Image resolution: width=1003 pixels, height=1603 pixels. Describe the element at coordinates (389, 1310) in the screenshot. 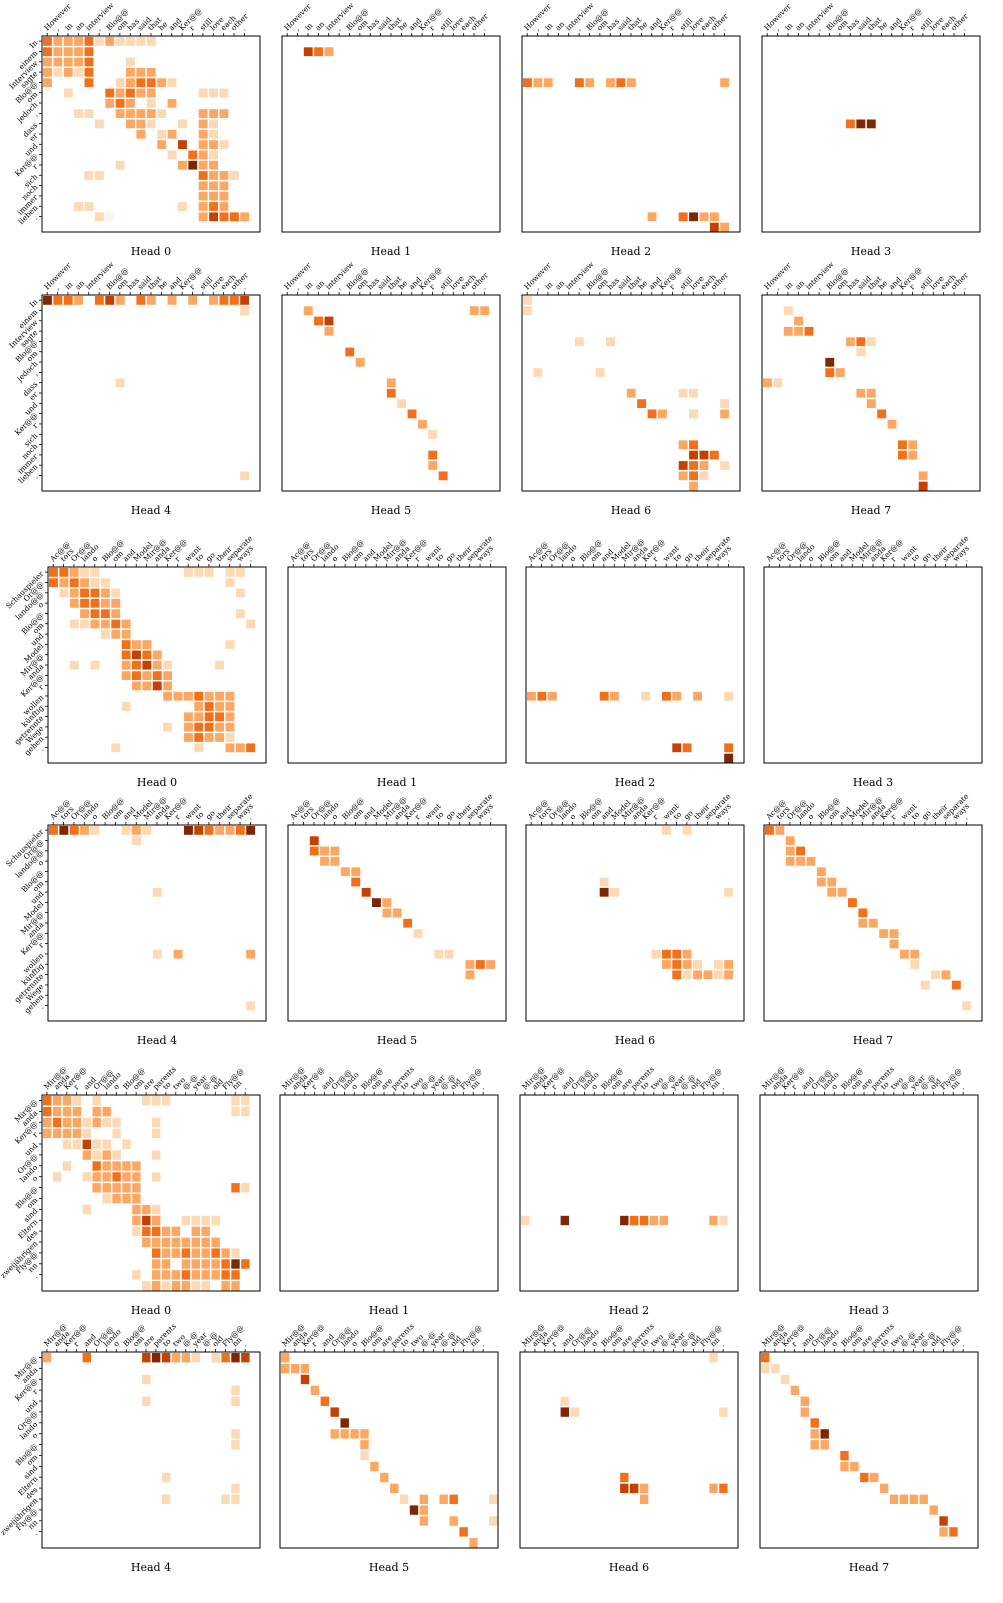

I see `head-label: Head 1` at that location.